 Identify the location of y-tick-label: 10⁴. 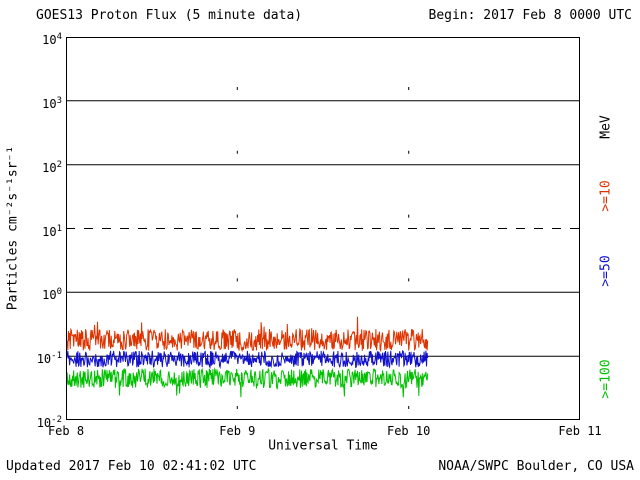
(52, 39).